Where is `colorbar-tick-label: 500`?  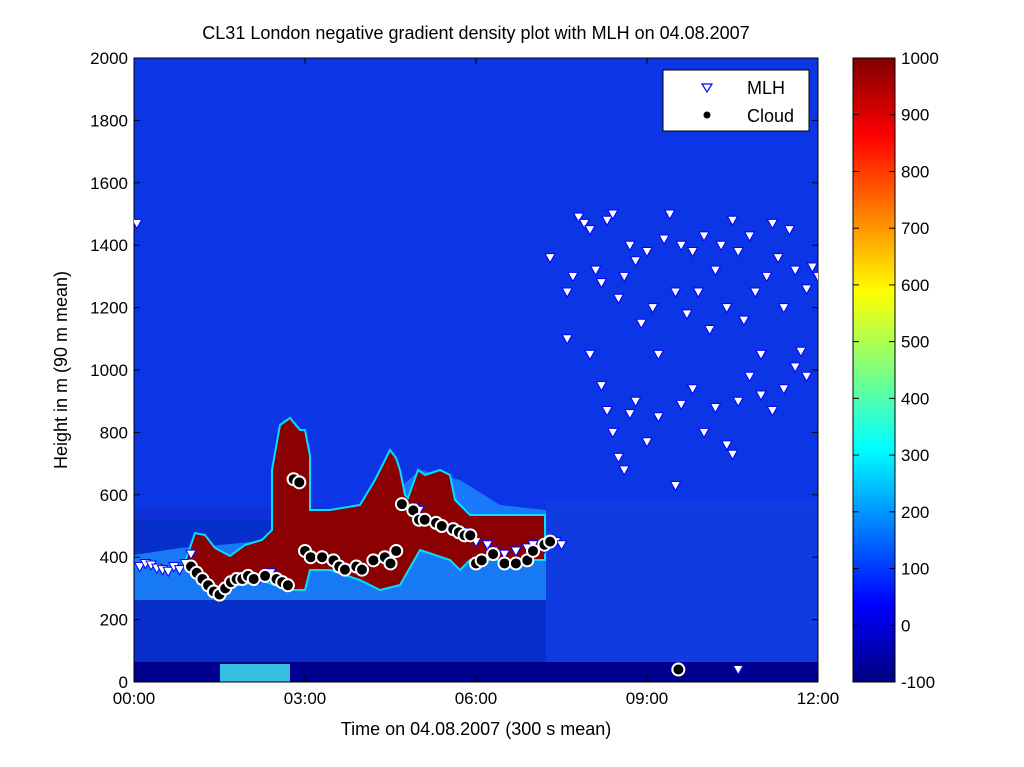
colorbar-tick-label: 500 is located at coordinates (915, 342).